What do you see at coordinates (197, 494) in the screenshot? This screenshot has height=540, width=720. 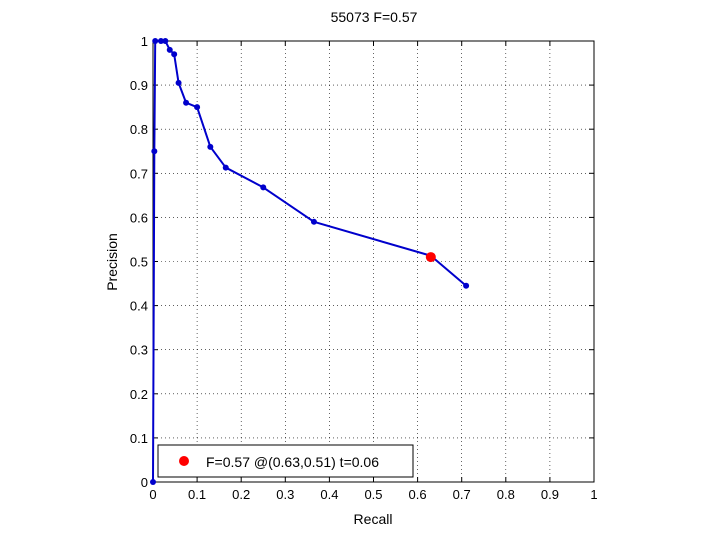 I see `x-tick-label: 0.1` at bounding box center [197, 494].